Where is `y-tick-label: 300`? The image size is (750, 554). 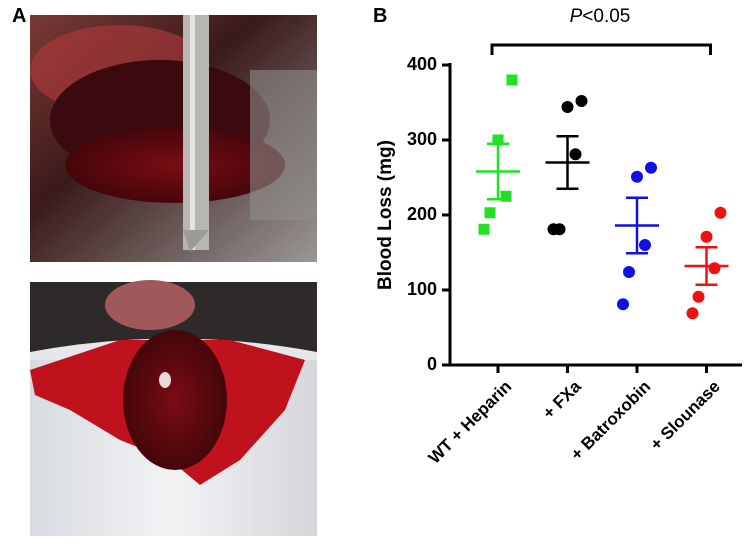
y-tick-label: 300 is located at coordinates (422, 139).